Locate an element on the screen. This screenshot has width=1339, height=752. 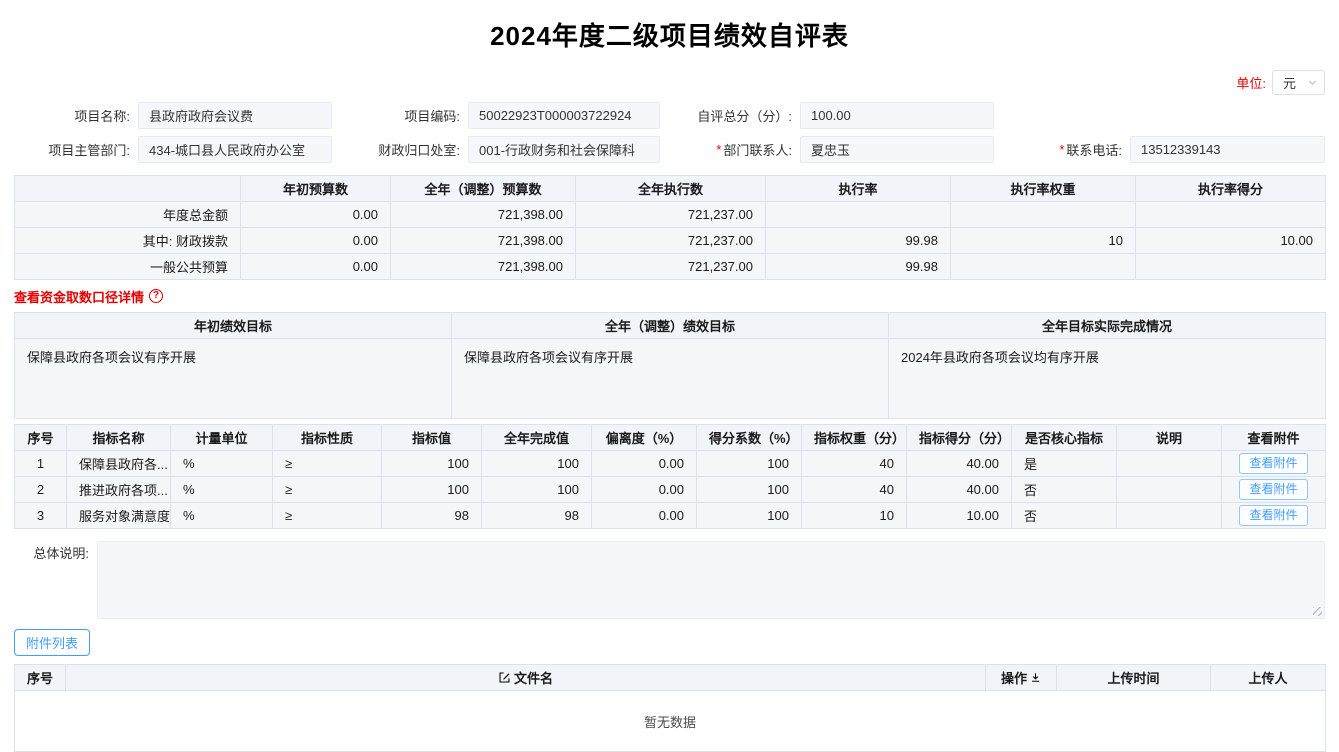
project-code-label: 项目编码: is located at coordinates (432, 116).